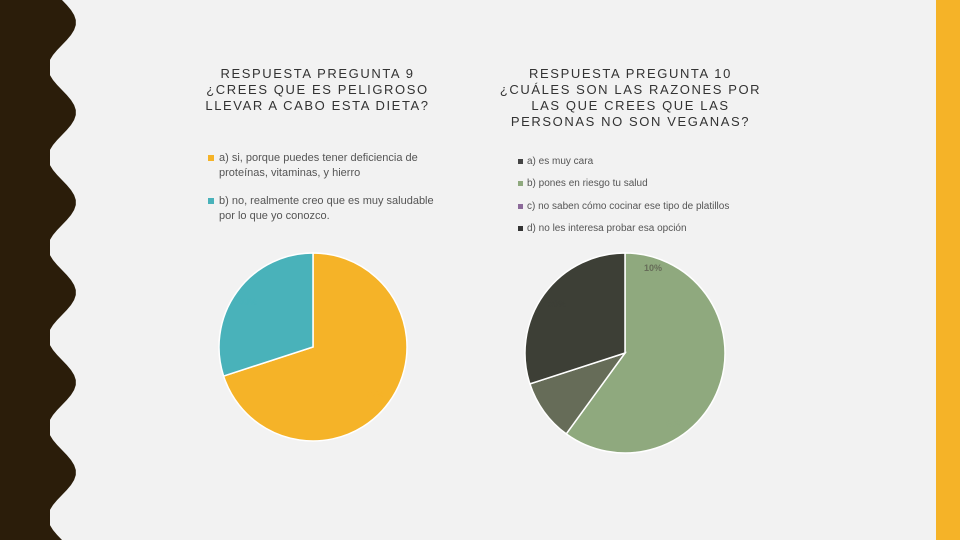 This screenshot has height=540, width=960. I want to click on pie1-data-label-2: 30%, so click(248, 302).